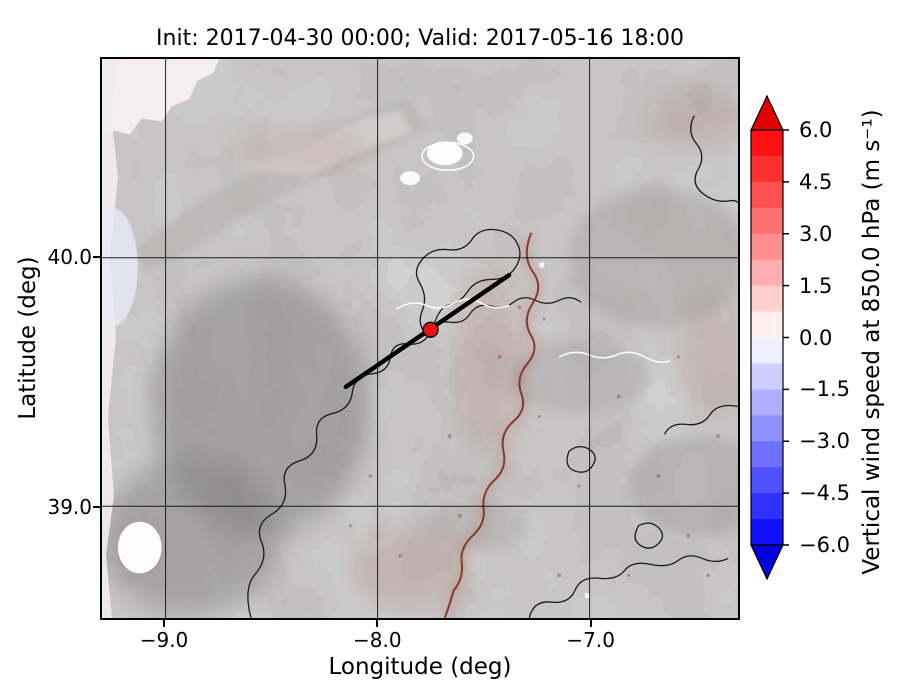 The image size is (900, 700). Describe the element at coordinates (767, 562) in the screenshot. I see `colorbar-under-arrow` at that location.